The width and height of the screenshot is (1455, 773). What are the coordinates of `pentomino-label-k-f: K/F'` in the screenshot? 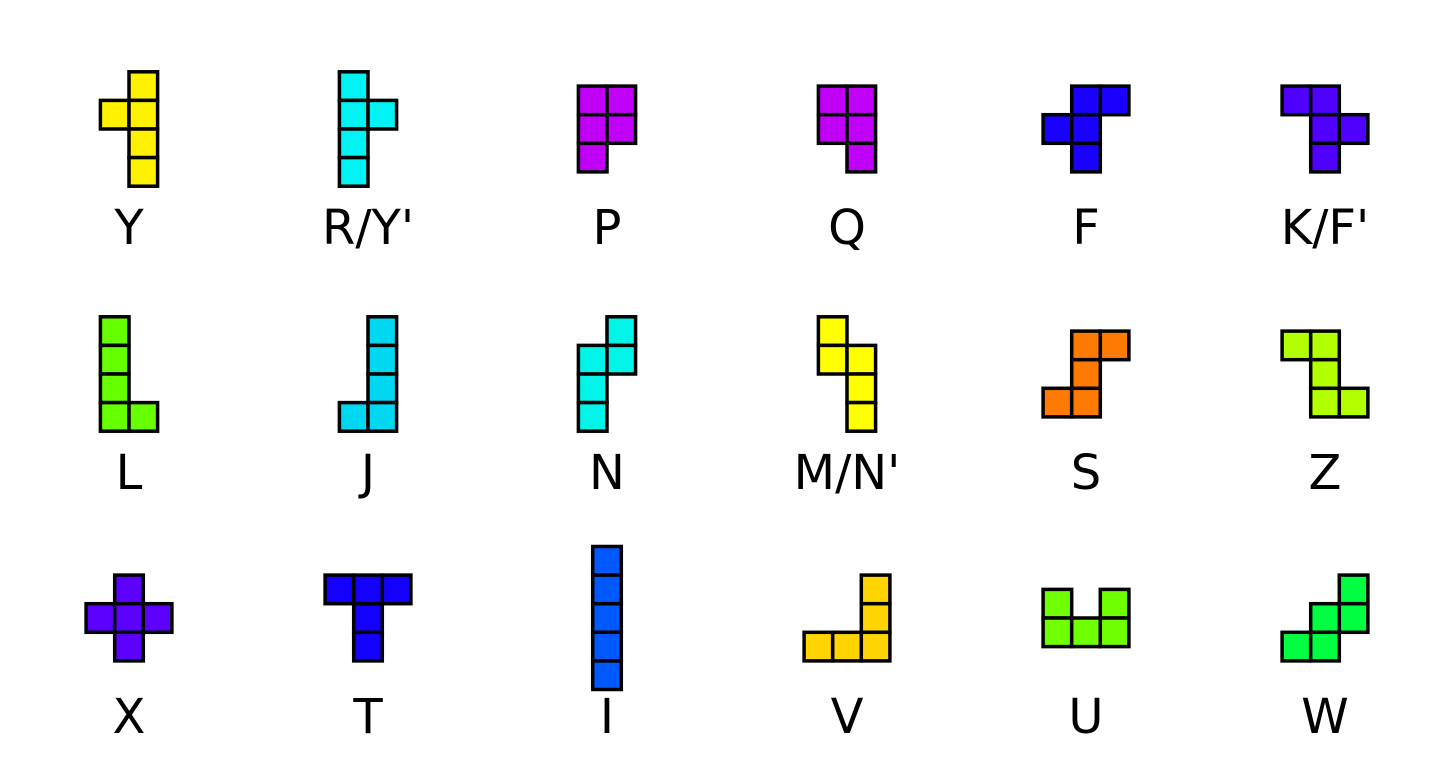 It's located at (1325, 228).